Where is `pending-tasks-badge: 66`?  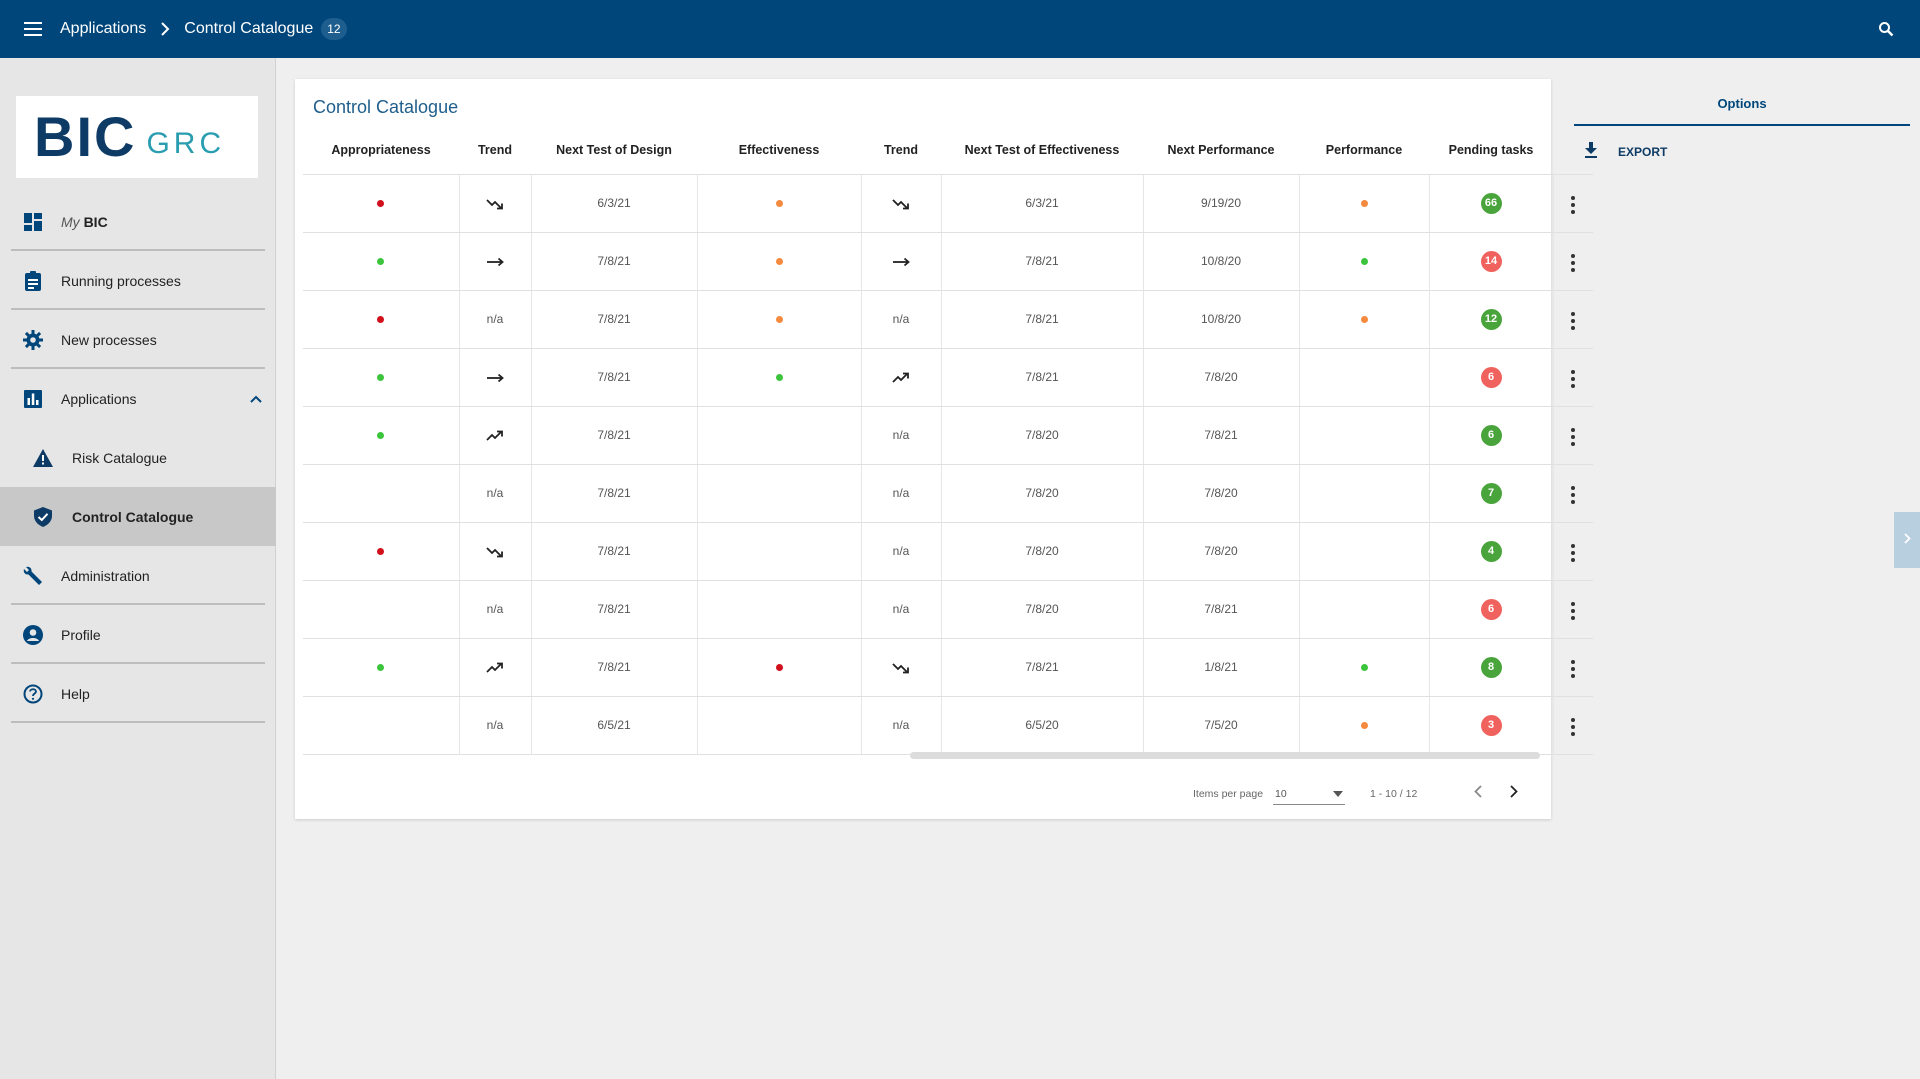
pending-tasks-badge: 66 is located at coordinates (1491, 203).